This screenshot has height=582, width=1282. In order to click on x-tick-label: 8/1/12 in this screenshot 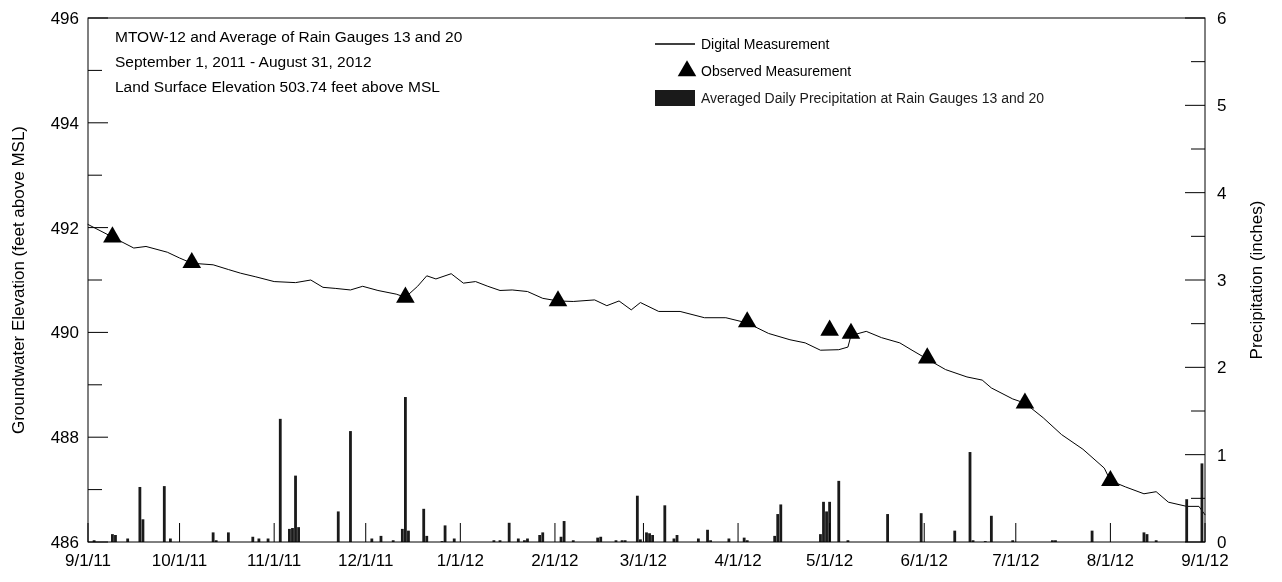, I will do `click(1110, 560)`.